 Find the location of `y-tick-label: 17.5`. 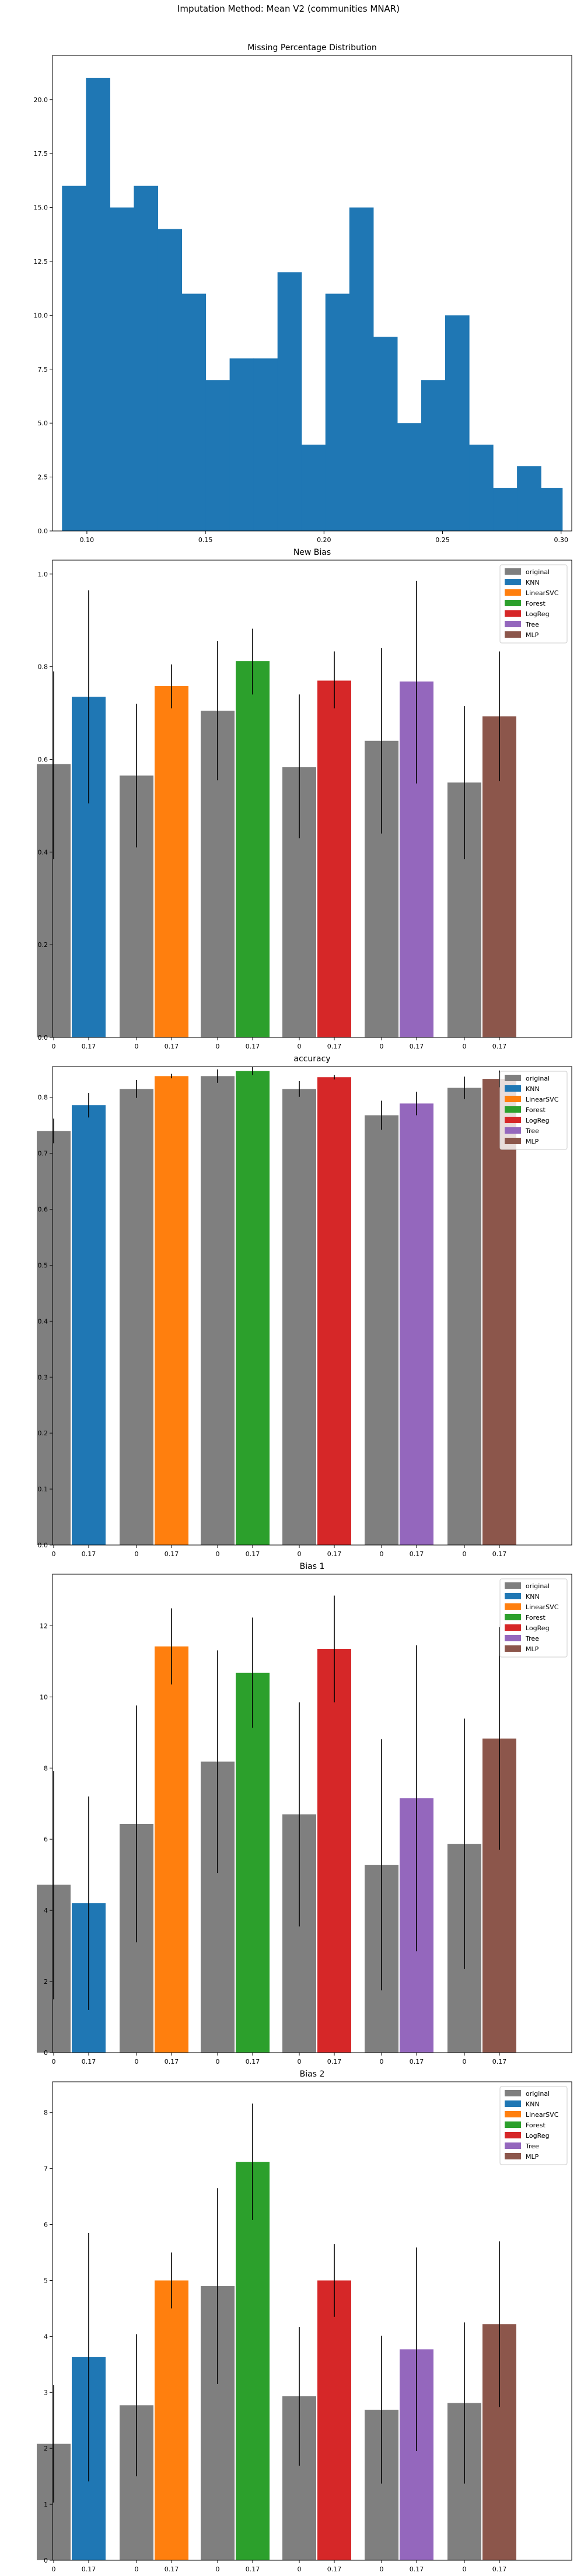

y-tick-label: 17.5 is located at coordinates (41, 154).